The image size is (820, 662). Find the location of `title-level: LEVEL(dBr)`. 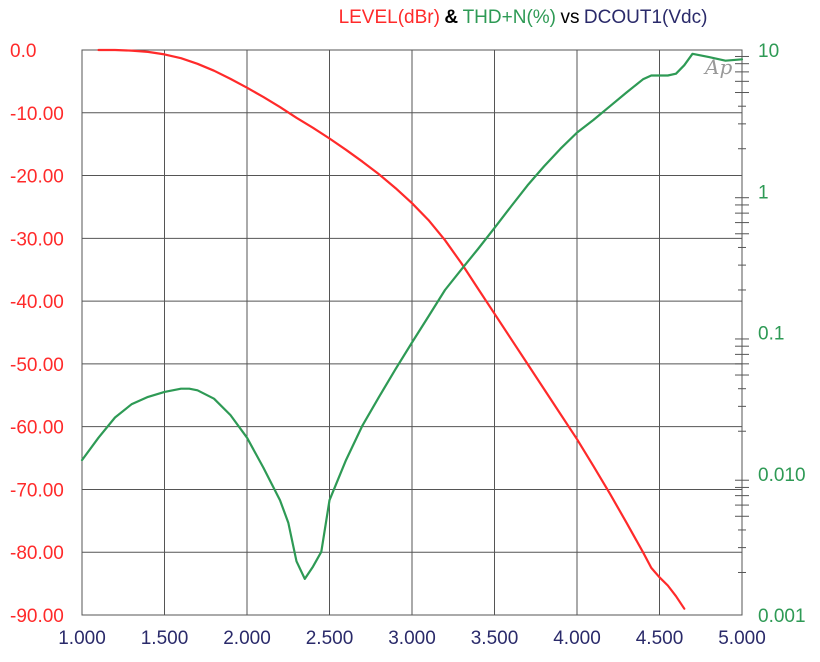

title-level: LEVEL(dBr) is located at coordinates (389, 17).